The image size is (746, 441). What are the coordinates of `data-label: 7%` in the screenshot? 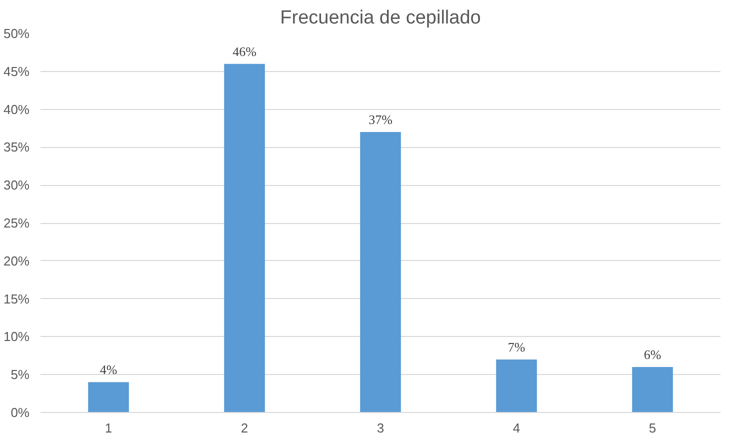 It's located at (517, 346).